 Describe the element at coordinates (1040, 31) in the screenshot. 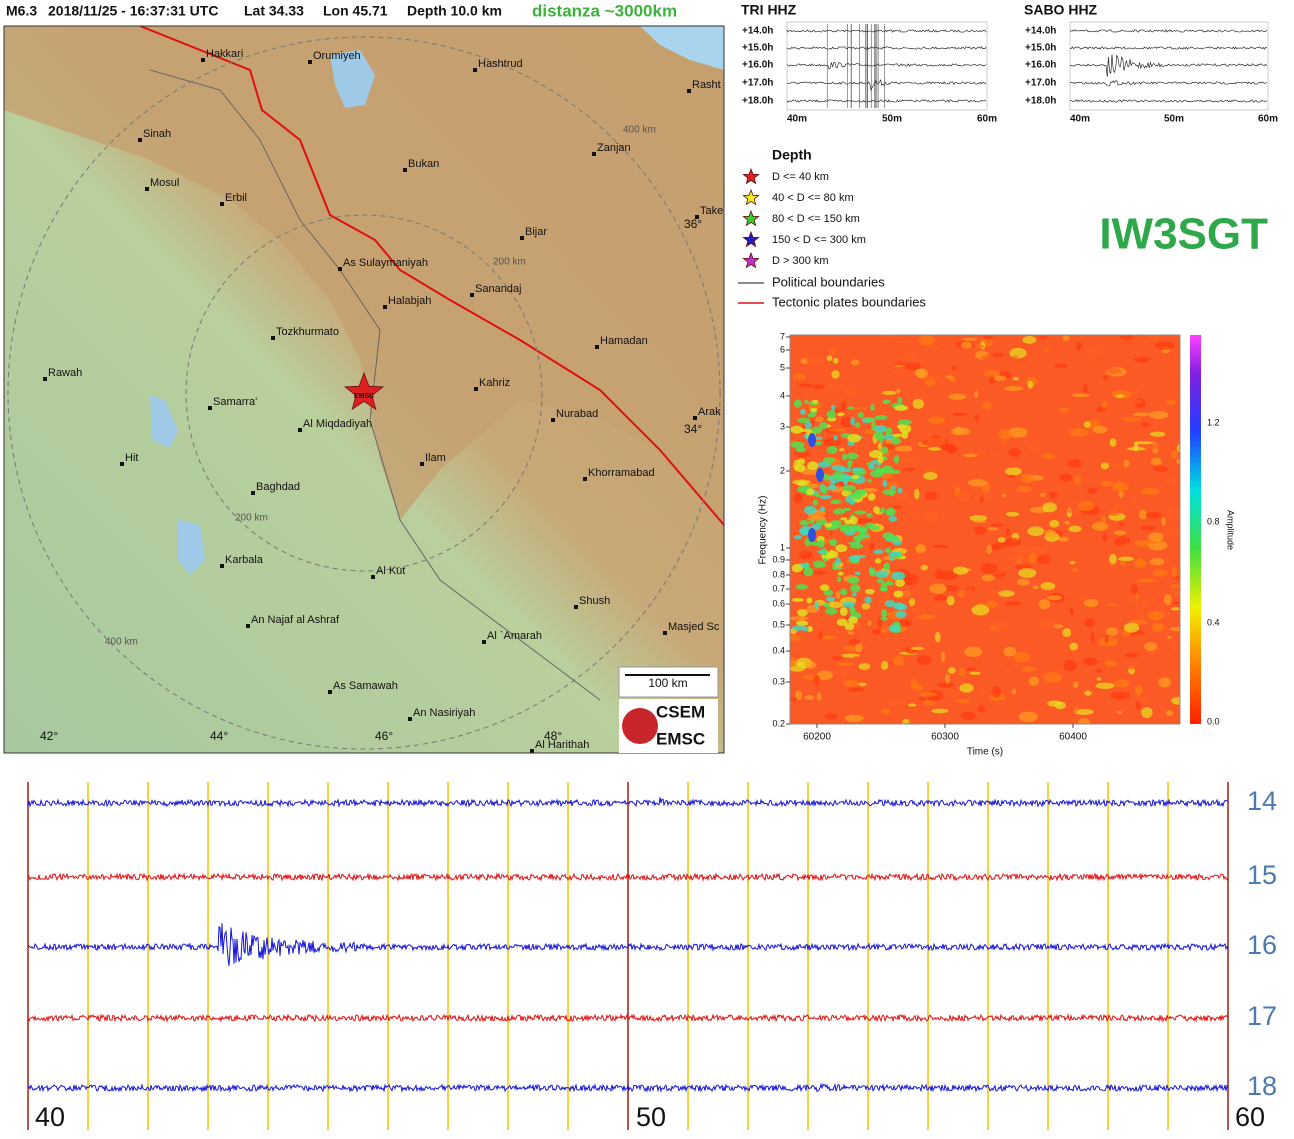

I see `station-row-label: +14.0h` at that location.